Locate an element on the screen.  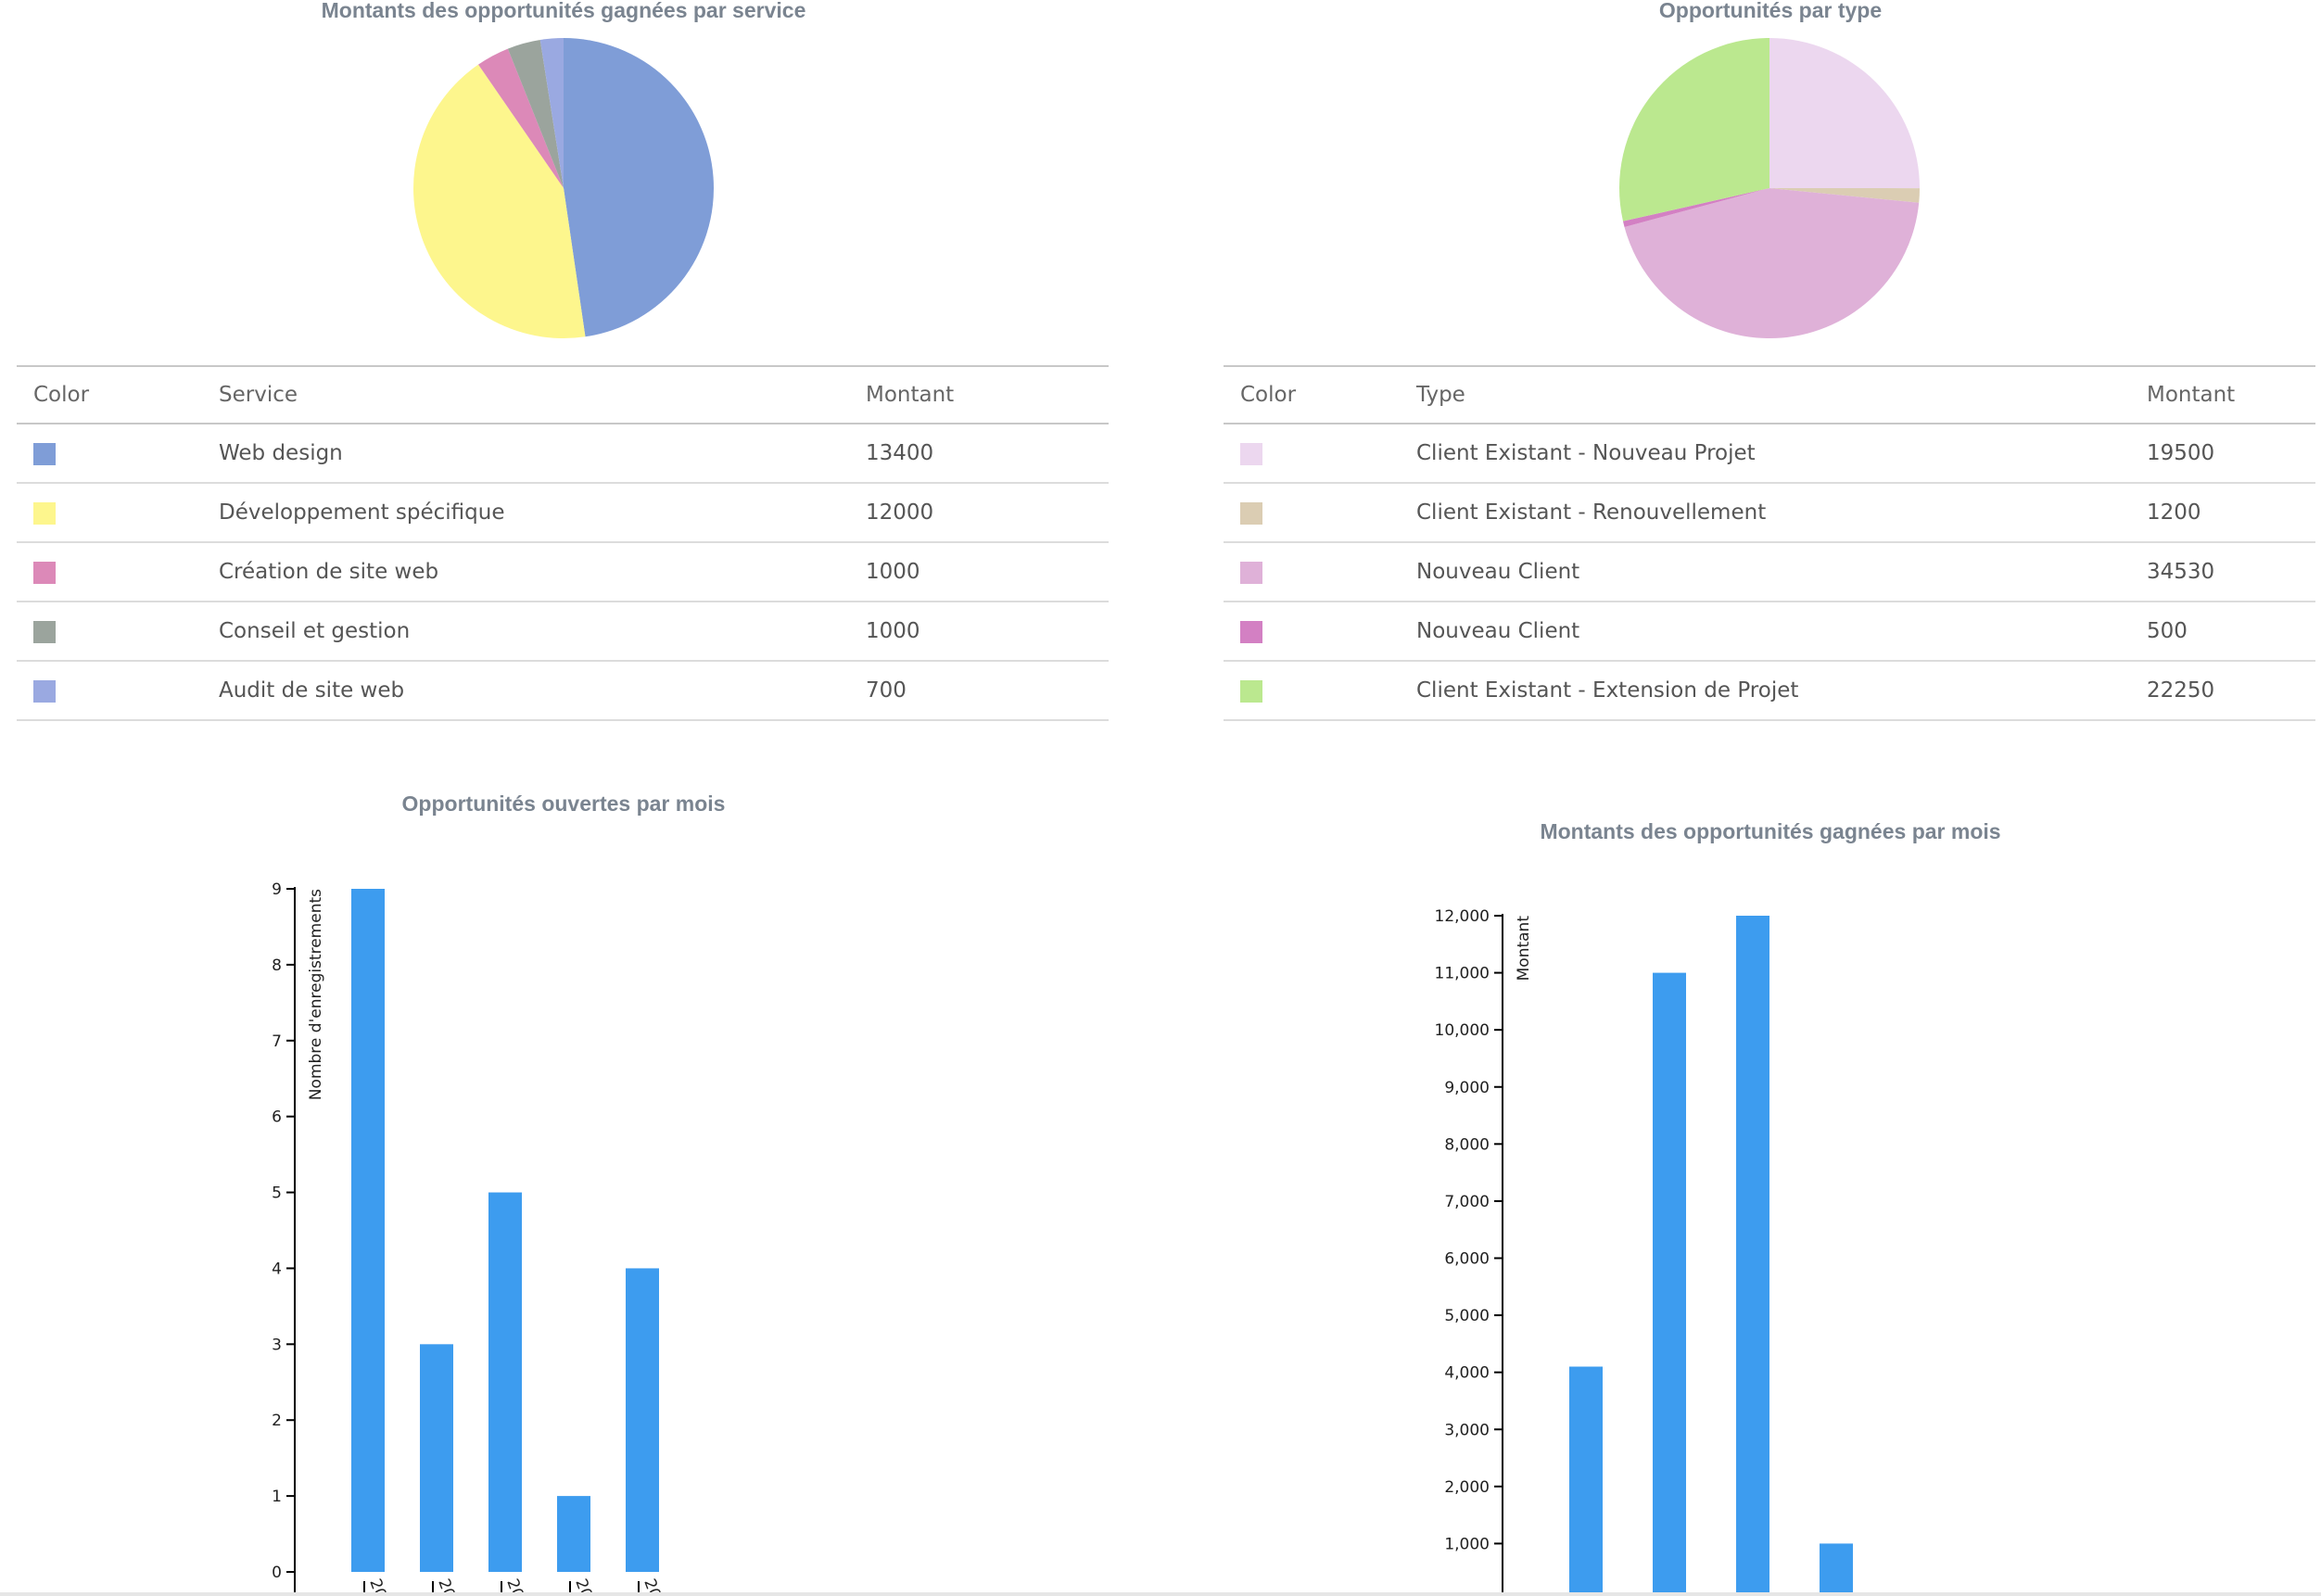
amount-header: Montant is located at coordinates (2222, 394).